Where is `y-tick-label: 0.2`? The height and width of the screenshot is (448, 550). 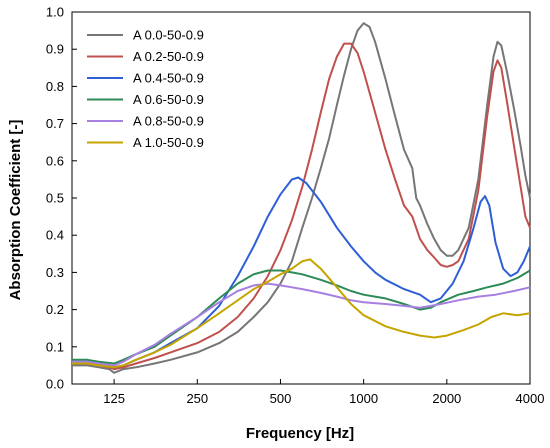 y-tick-label: 0.2 is located at coordinates (55, 309).